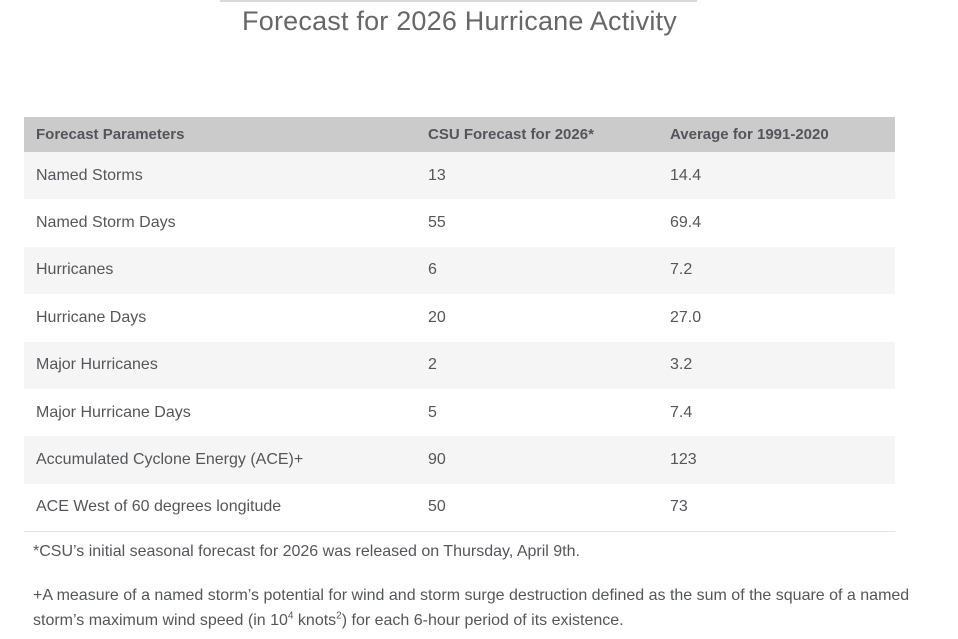  What do you see at coordinates (437, 175) in the screenshot?
I see `forecast-value: 13` at bounding box center [437, 175].